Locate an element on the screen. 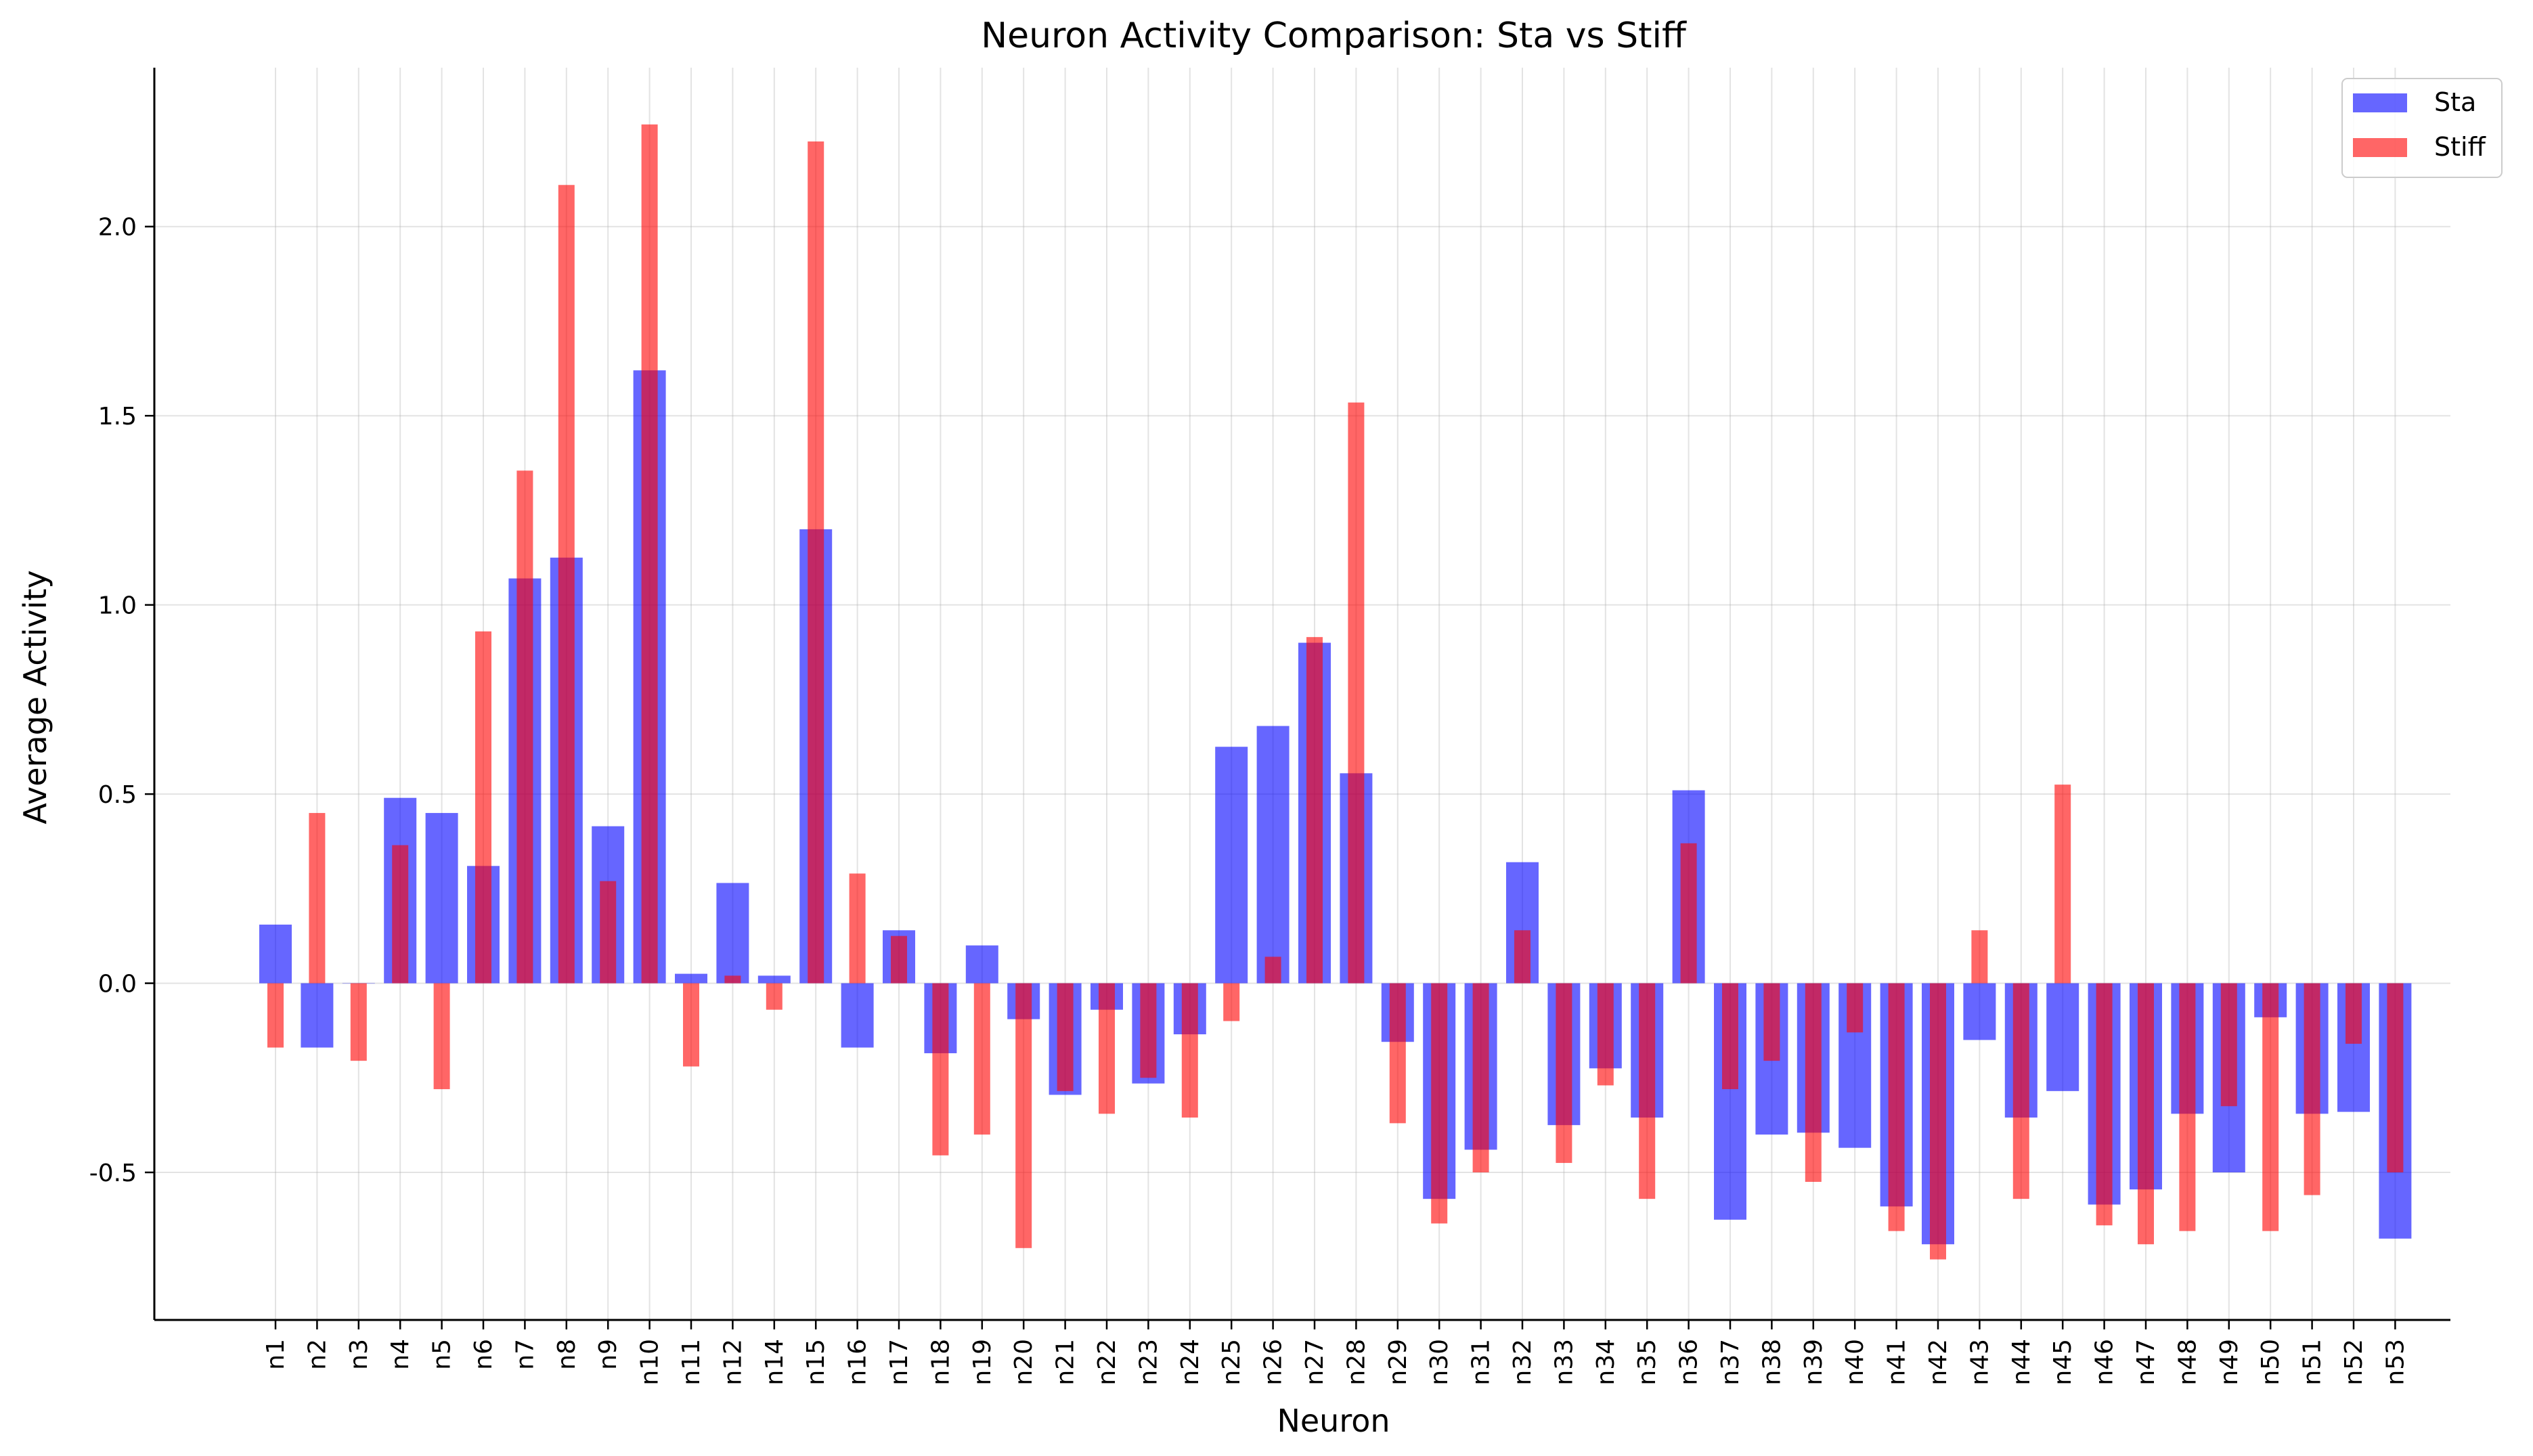  y-tick-label: 0.0 is located at coordinates (117, 984).